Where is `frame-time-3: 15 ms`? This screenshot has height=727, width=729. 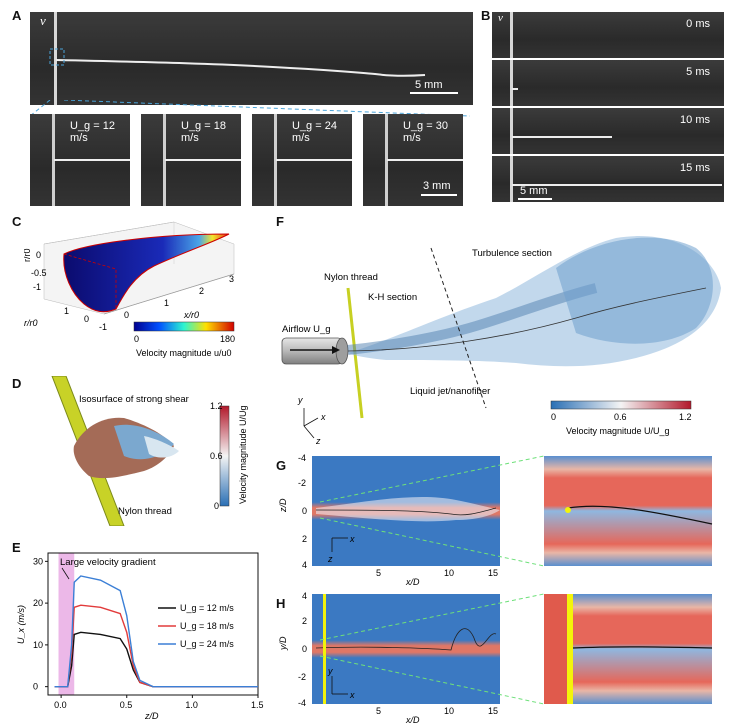
frame-time-3: 15 ms is located at coordinates (695, 168).